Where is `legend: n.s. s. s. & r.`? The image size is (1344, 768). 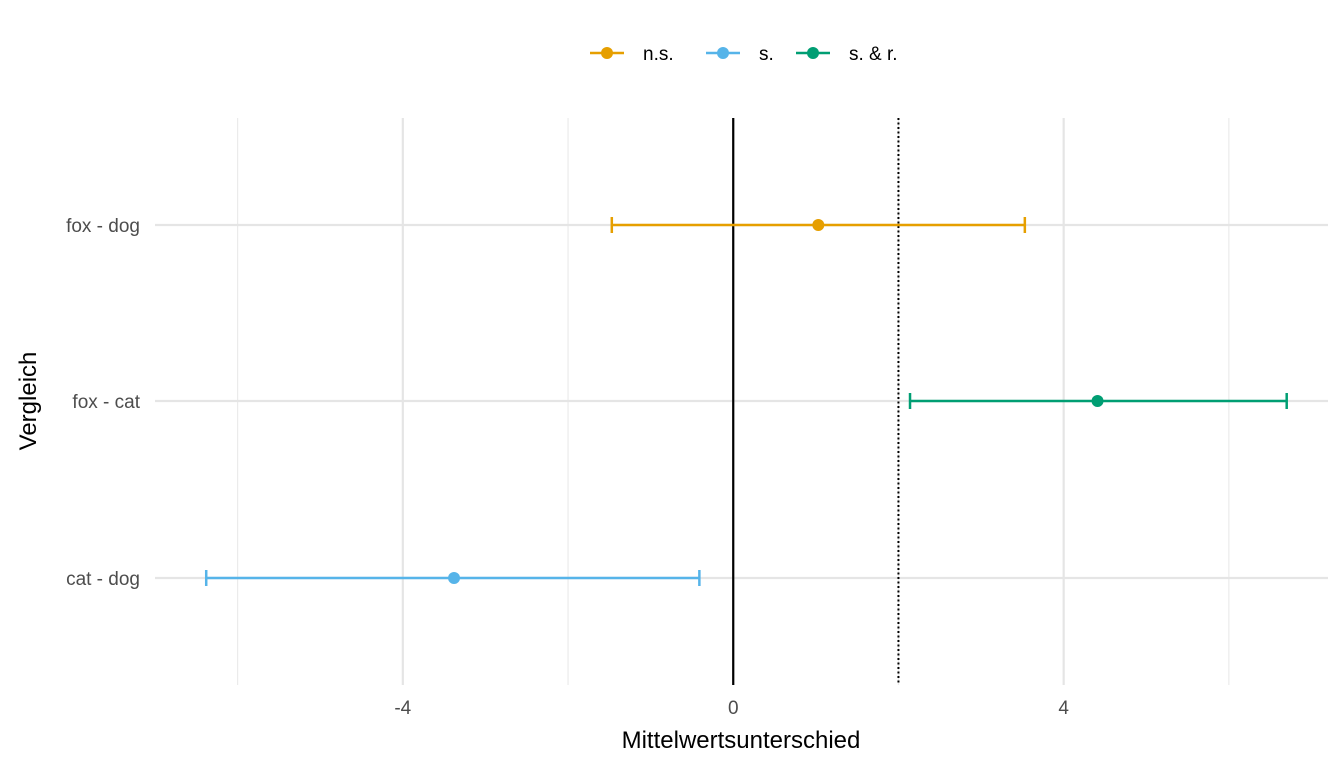 legend: n.s. s. s. & r. is located at coordinates (744, 54).